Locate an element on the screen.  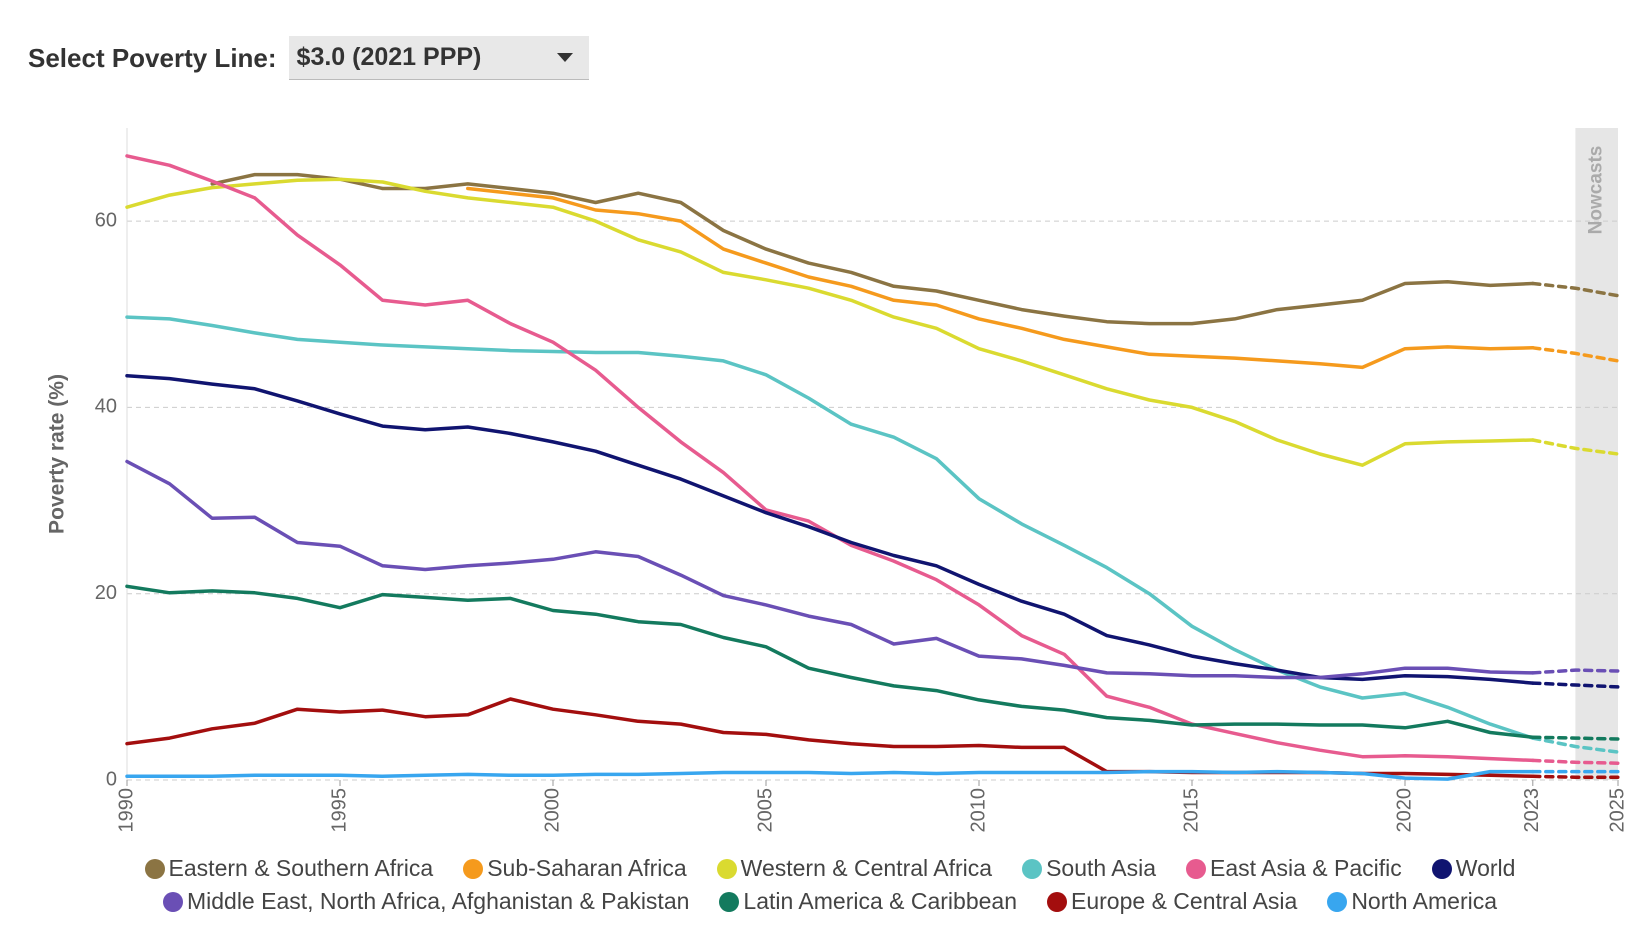
legend-label: Europe & Central Asia is located at coordinates (1184, 901).